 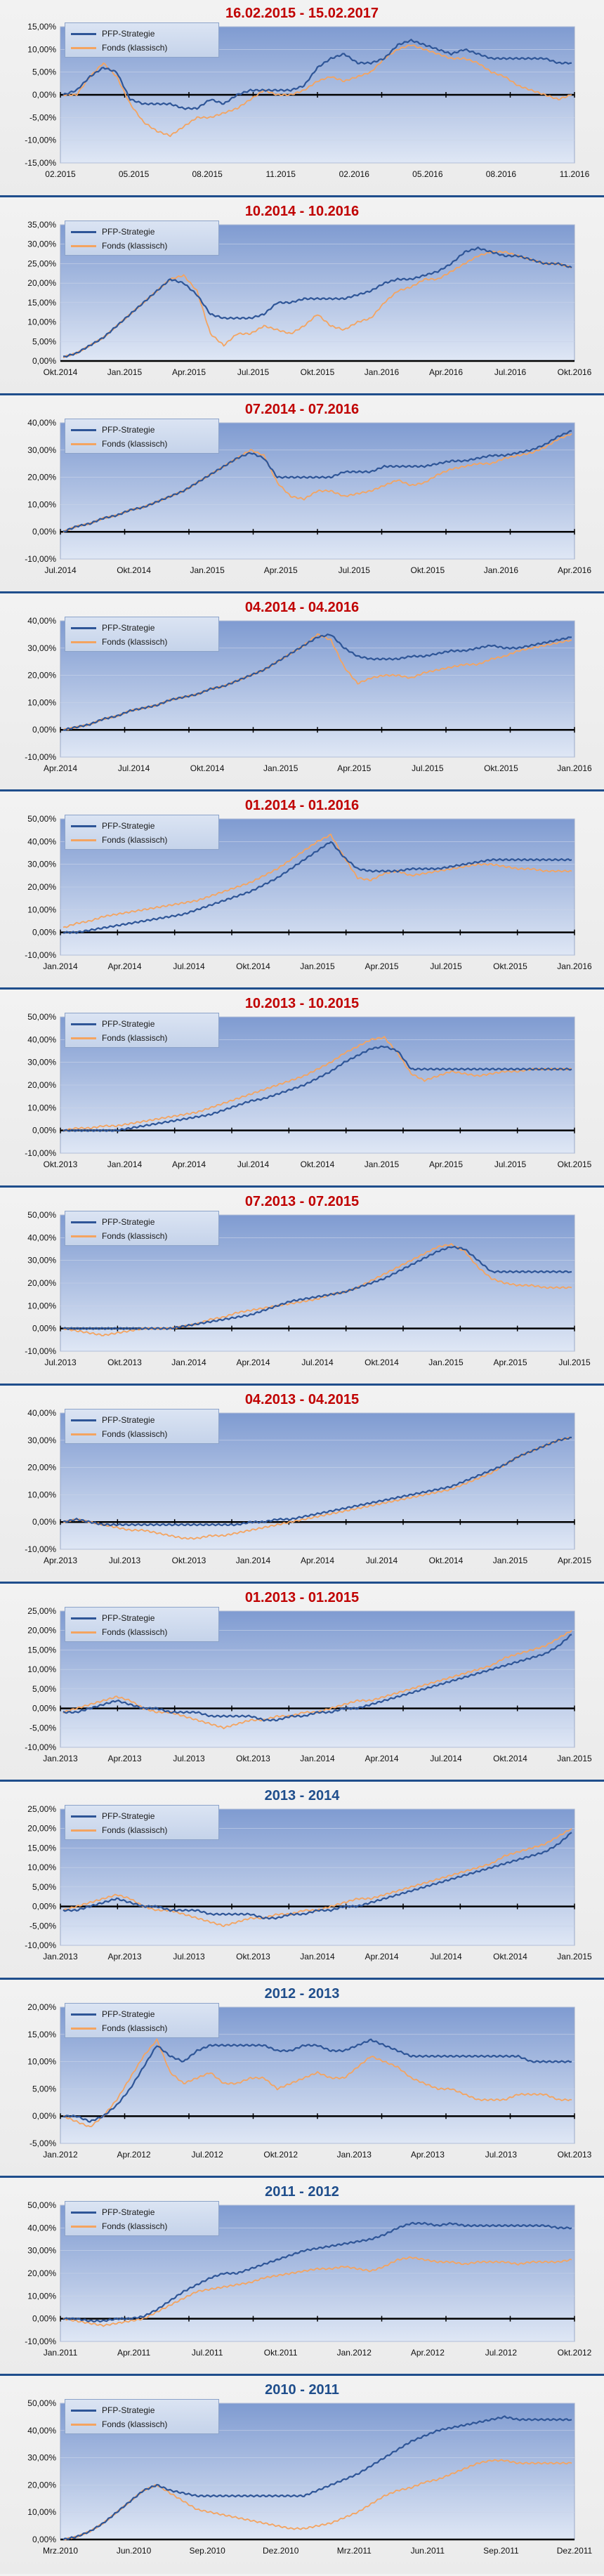 I want to click on x-tick-label: Jan.2011, so click(x=61, y=2353).